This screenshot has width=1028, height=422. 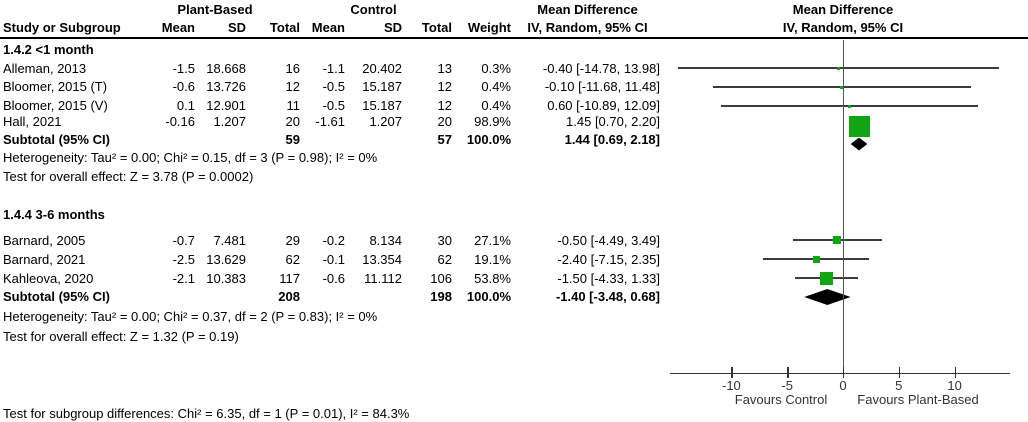 What do you see at coordinates (496, 68) in the screenshot?
I see `cell-w: 0.3%` at bounding box center [496, 68].